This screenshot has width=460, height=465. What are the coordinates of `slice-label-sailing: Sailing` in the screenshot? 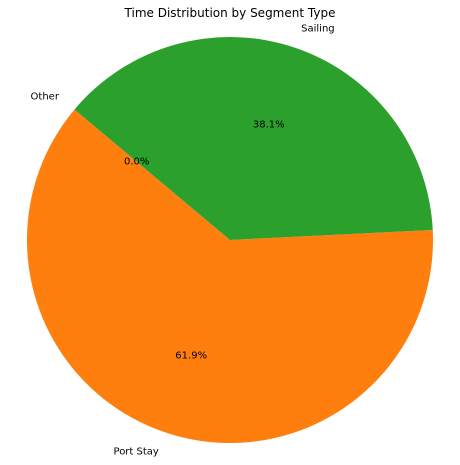 It's located at (318, 28).